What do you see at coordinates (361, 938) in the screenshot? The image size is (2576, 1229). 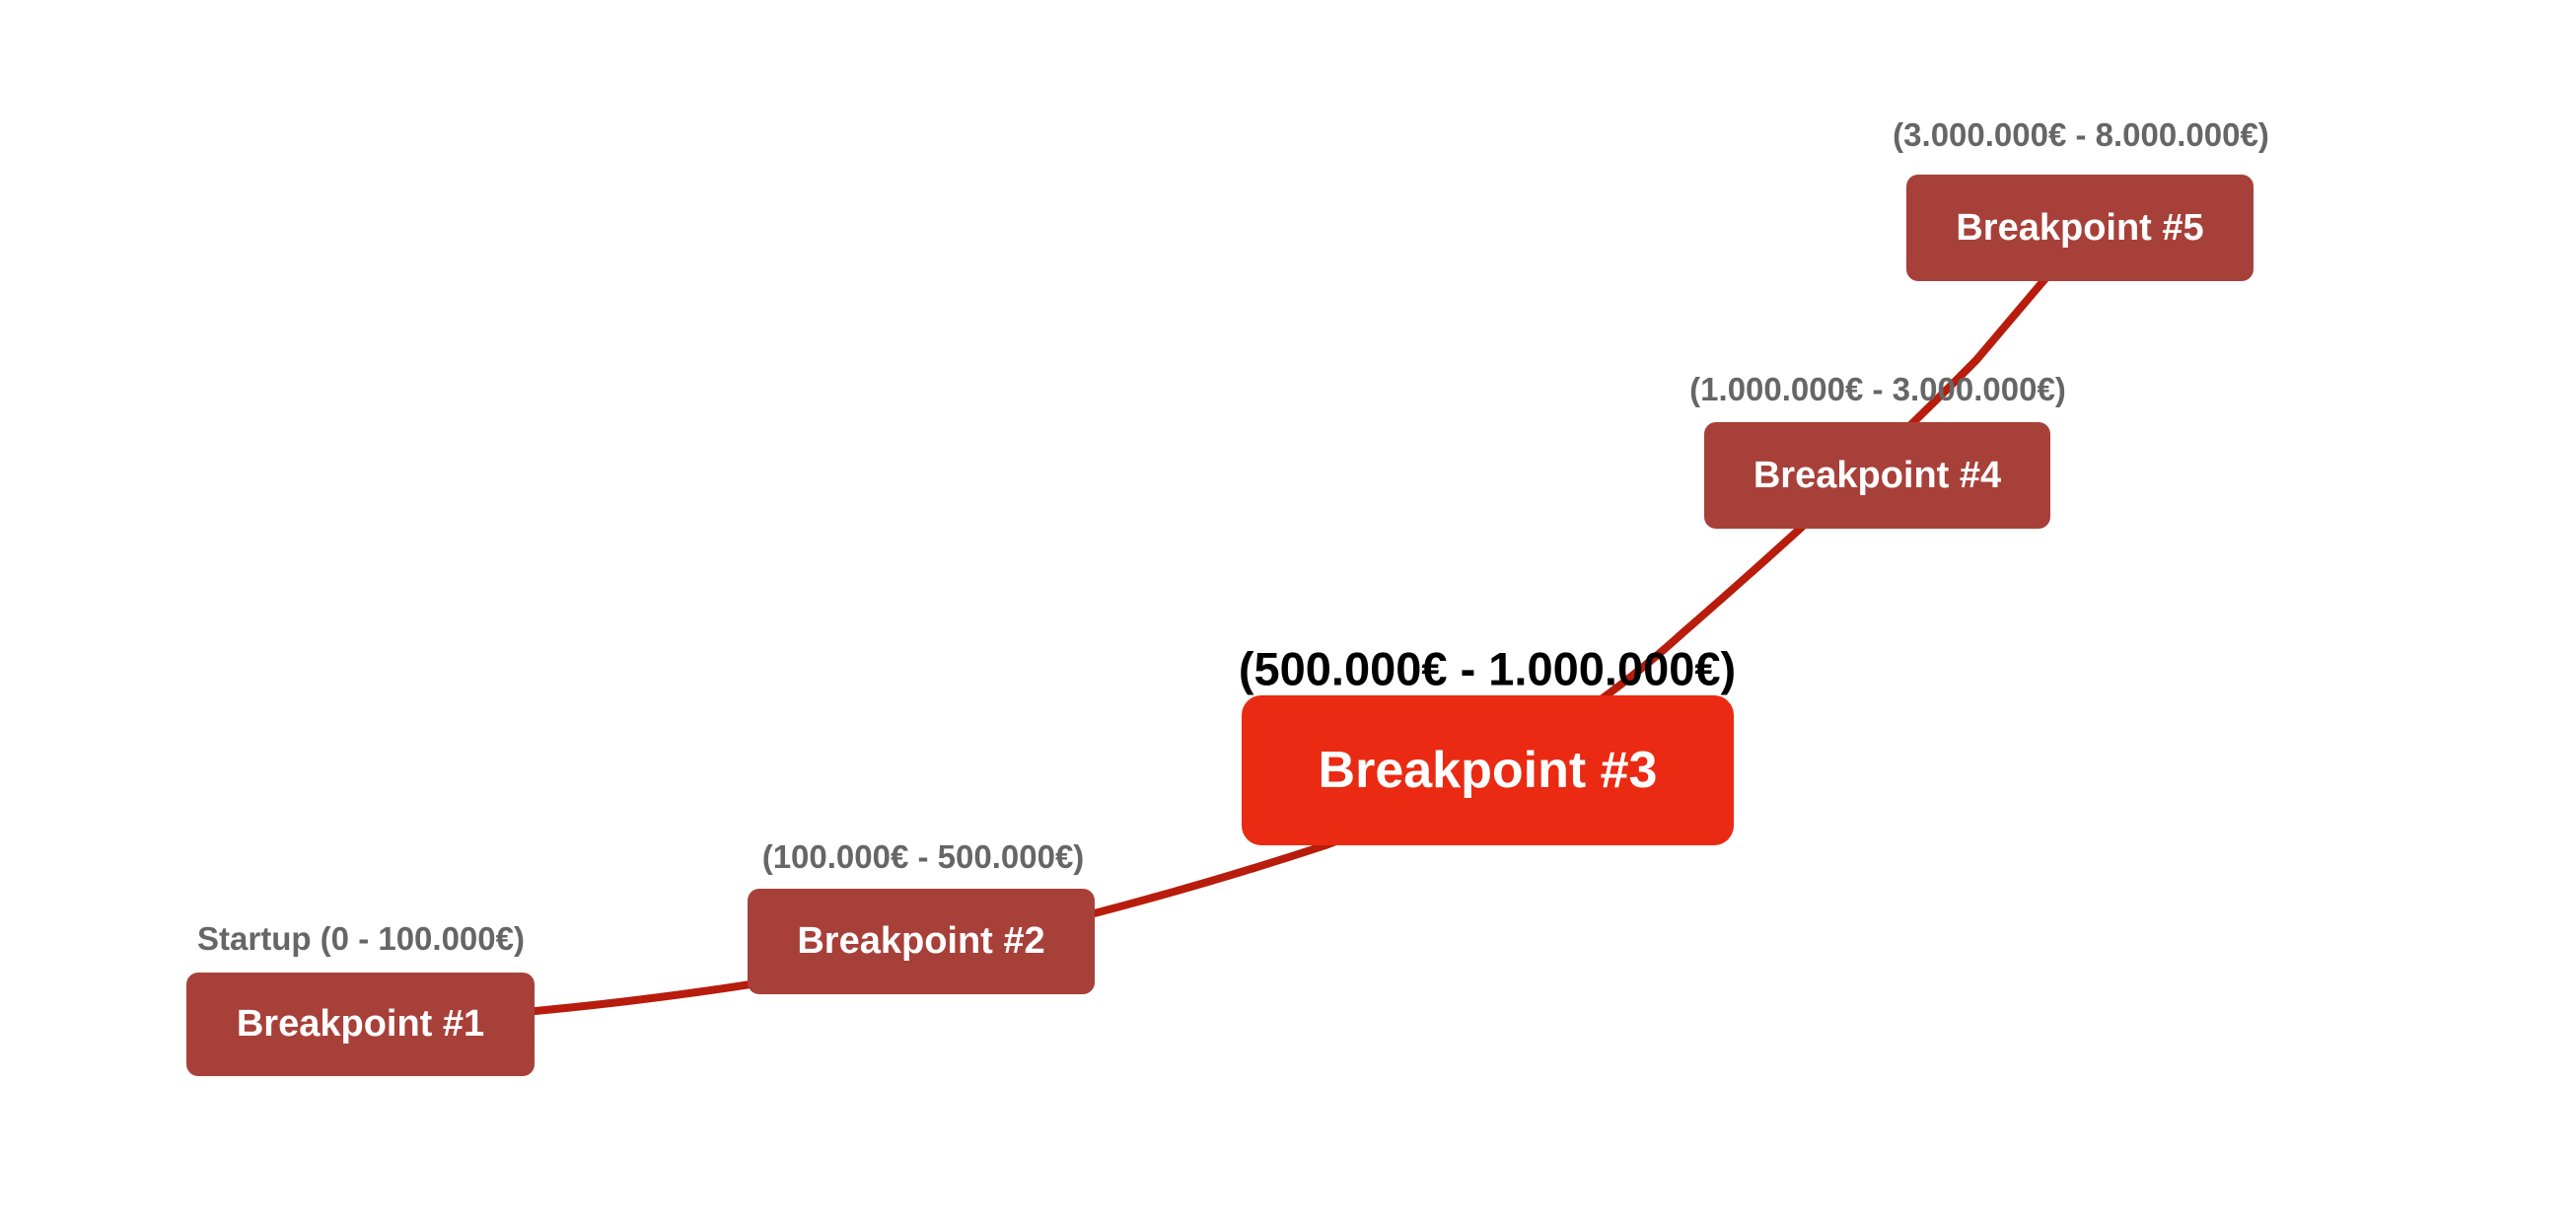 I see `node-1-range-label: Startup (0 - 100.000€)` at bounding box center [361, 938].